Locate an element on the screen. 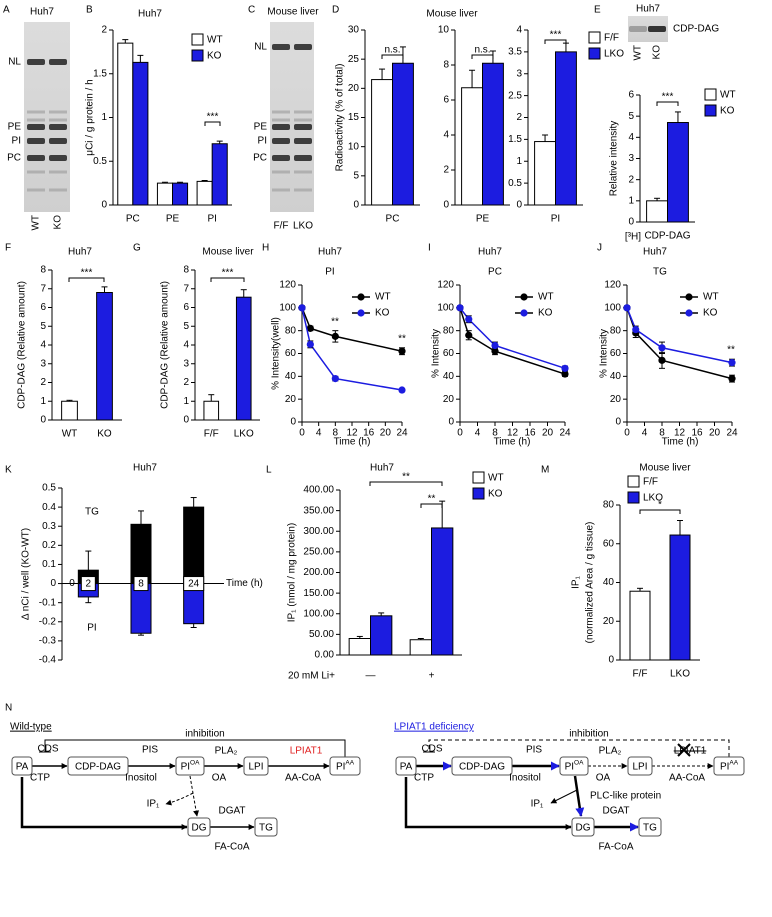 Image resolution: width=772 pixels, height=917 pixels. y-tick-label: 50.00 is located at coordinates (321, 634).